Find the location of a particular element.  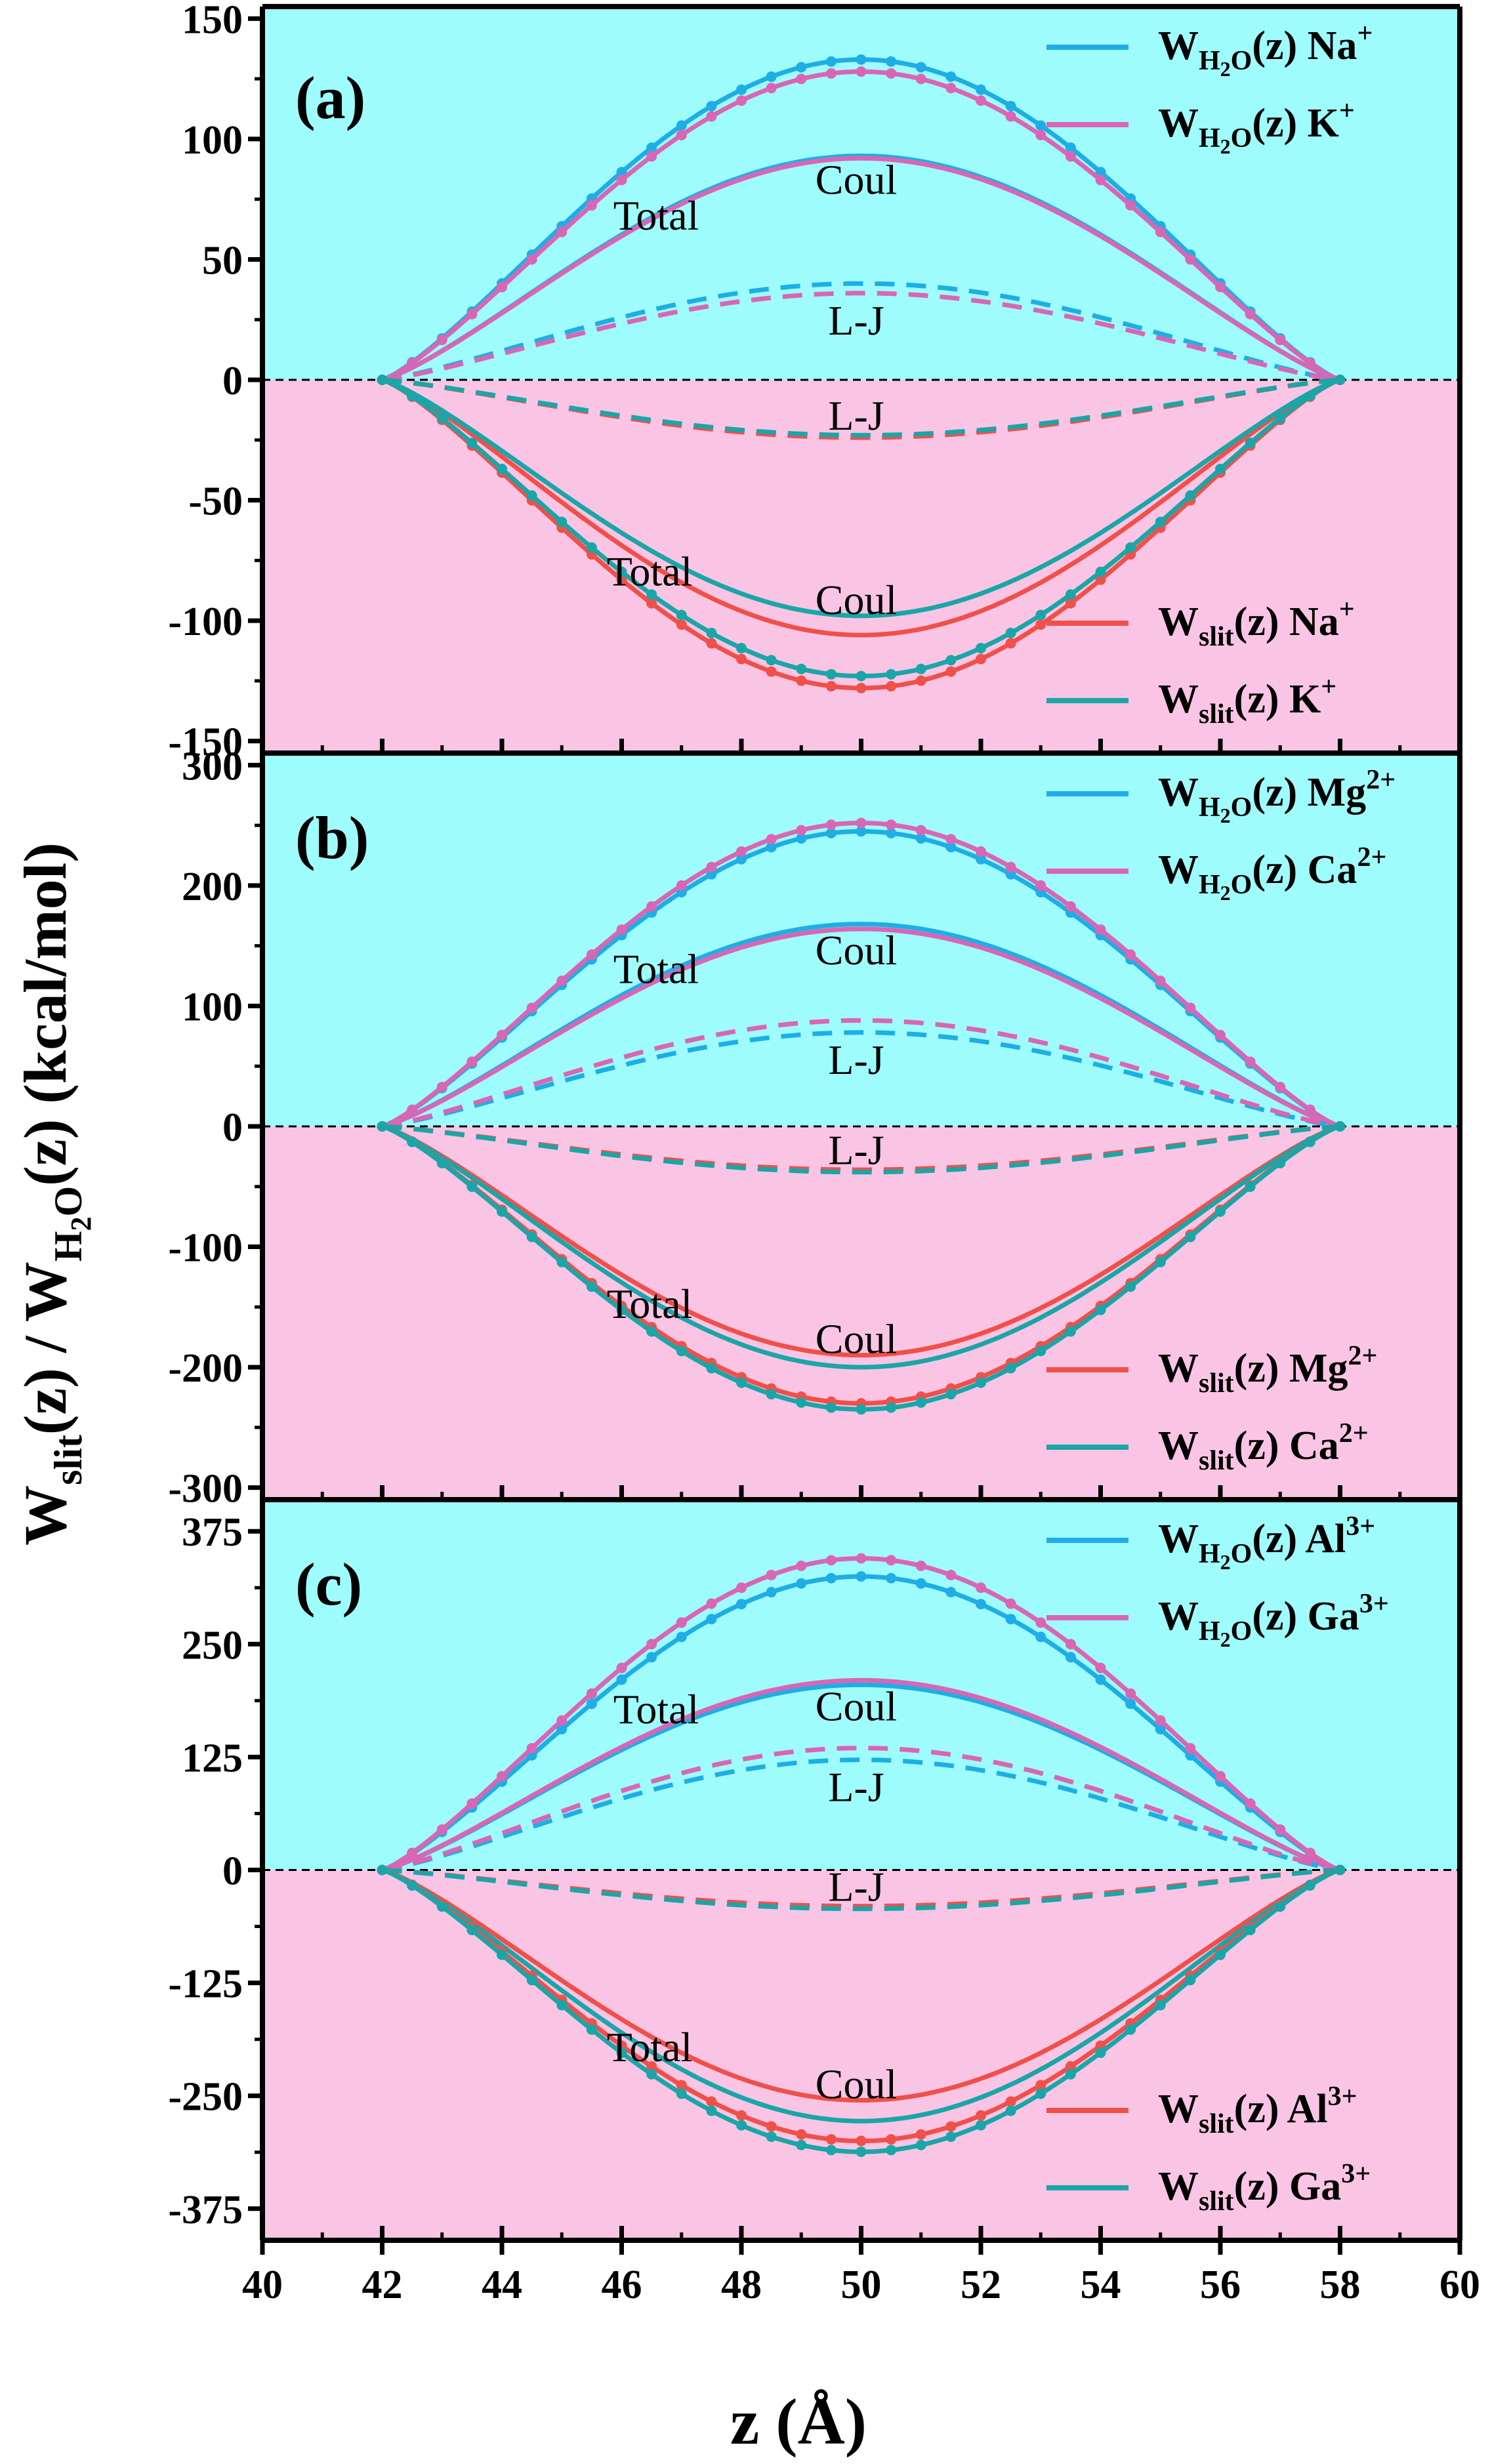

legend-entry: Wslit(z) Na+ is located at coordinates (1257, 623).